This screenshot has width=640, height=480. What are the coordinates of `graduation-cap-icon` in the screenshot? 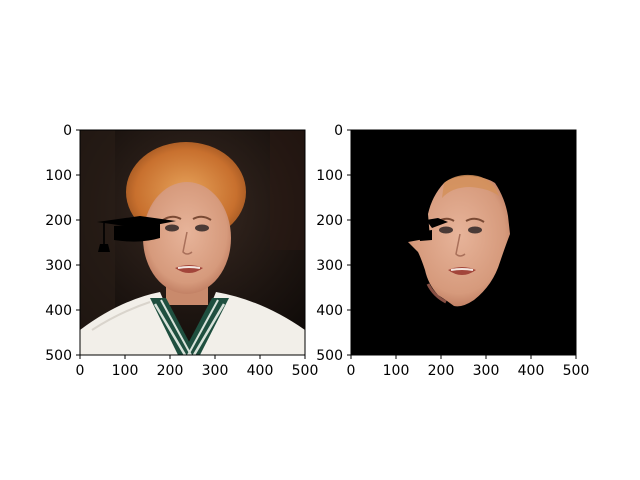 It's located at (136, 234).